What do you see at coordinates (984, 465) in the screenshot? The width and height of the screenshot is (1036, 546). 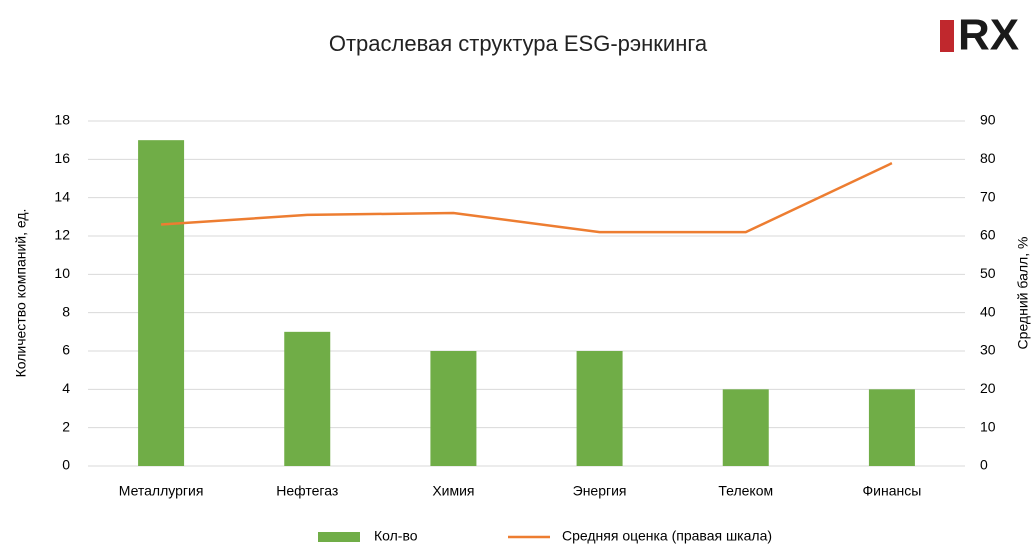 I see `y2-tick-label: 0` at bounding box center [984, 465].